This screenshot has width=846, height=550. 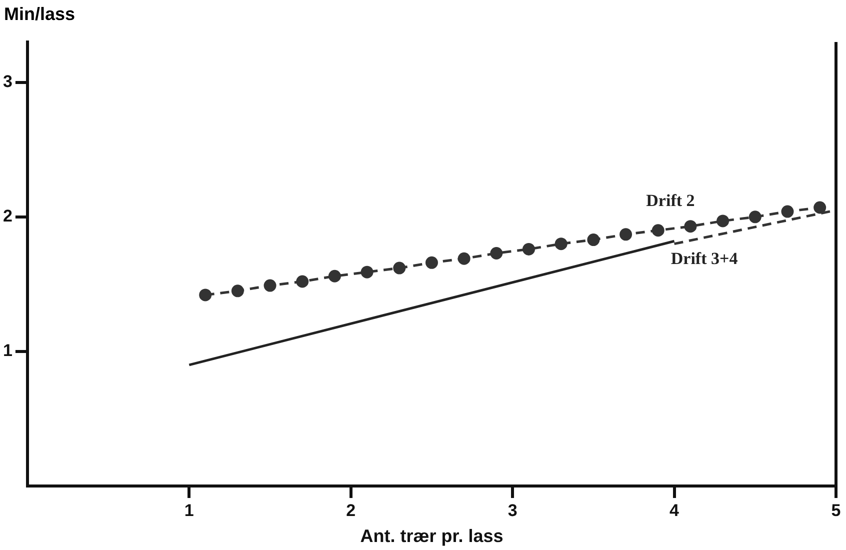 What do you see at coordinates (675, 510) in the screenshot?
I see `x-tick-label: 4` at bounding box center [675, 510].